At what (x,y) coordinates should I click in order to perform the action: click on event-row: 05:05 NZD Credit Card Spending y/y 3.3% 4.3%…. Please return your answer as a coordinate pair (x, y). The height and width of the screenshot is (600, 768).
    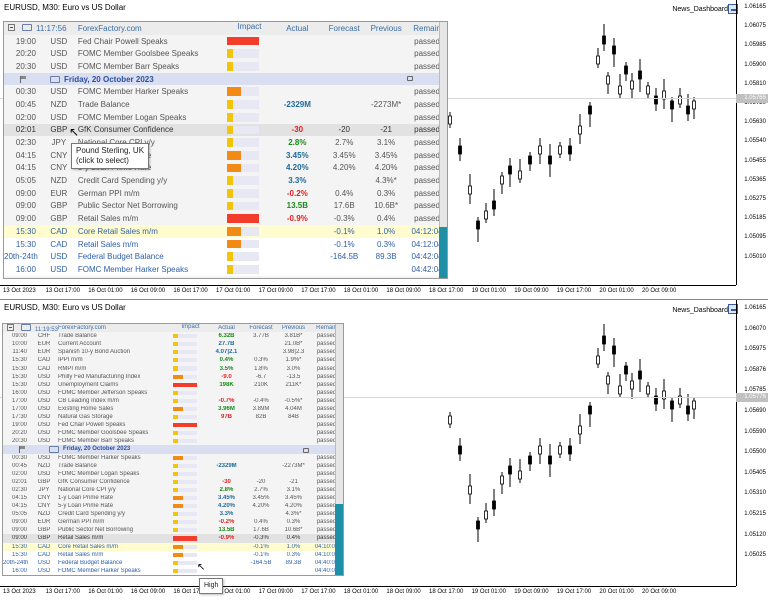
    Looking at the image, I should click on (173, 514).